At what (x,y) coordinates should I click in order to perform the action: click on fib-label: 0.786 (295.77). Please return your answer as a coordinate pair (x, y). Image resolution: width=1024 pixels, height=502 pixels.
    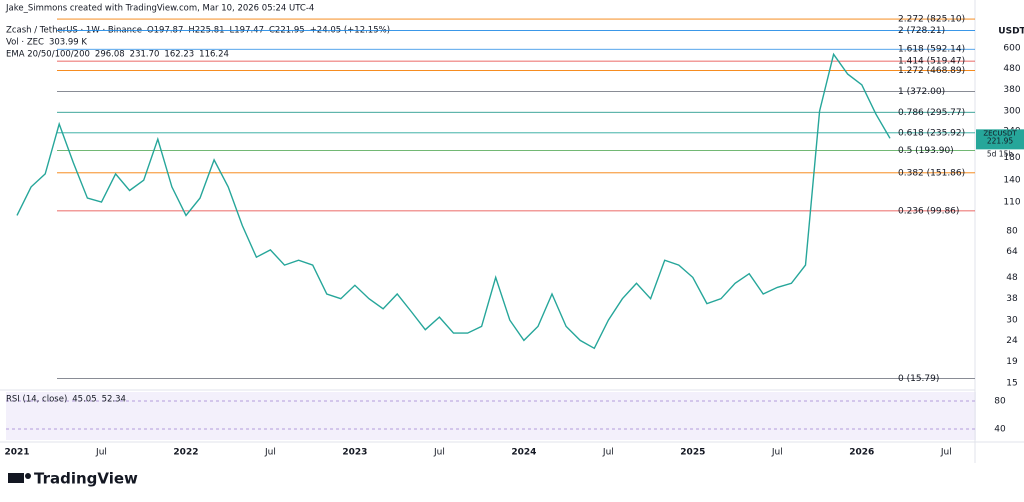
    Looking at the image, I should click on (931, 113).